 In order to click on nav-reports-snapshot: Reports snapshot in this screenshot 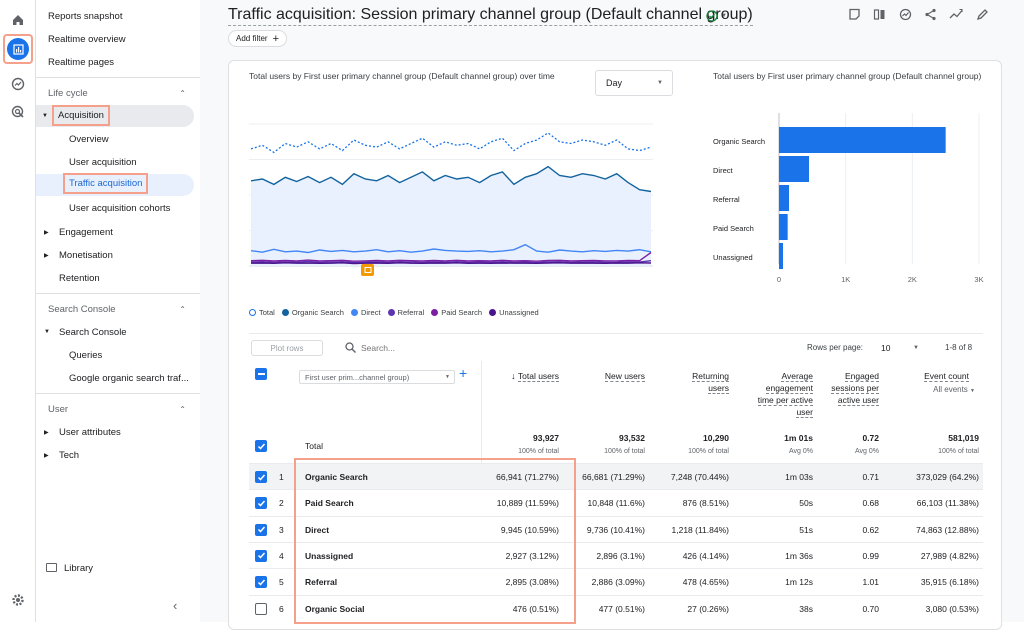, I will do `click(118, 16)`.